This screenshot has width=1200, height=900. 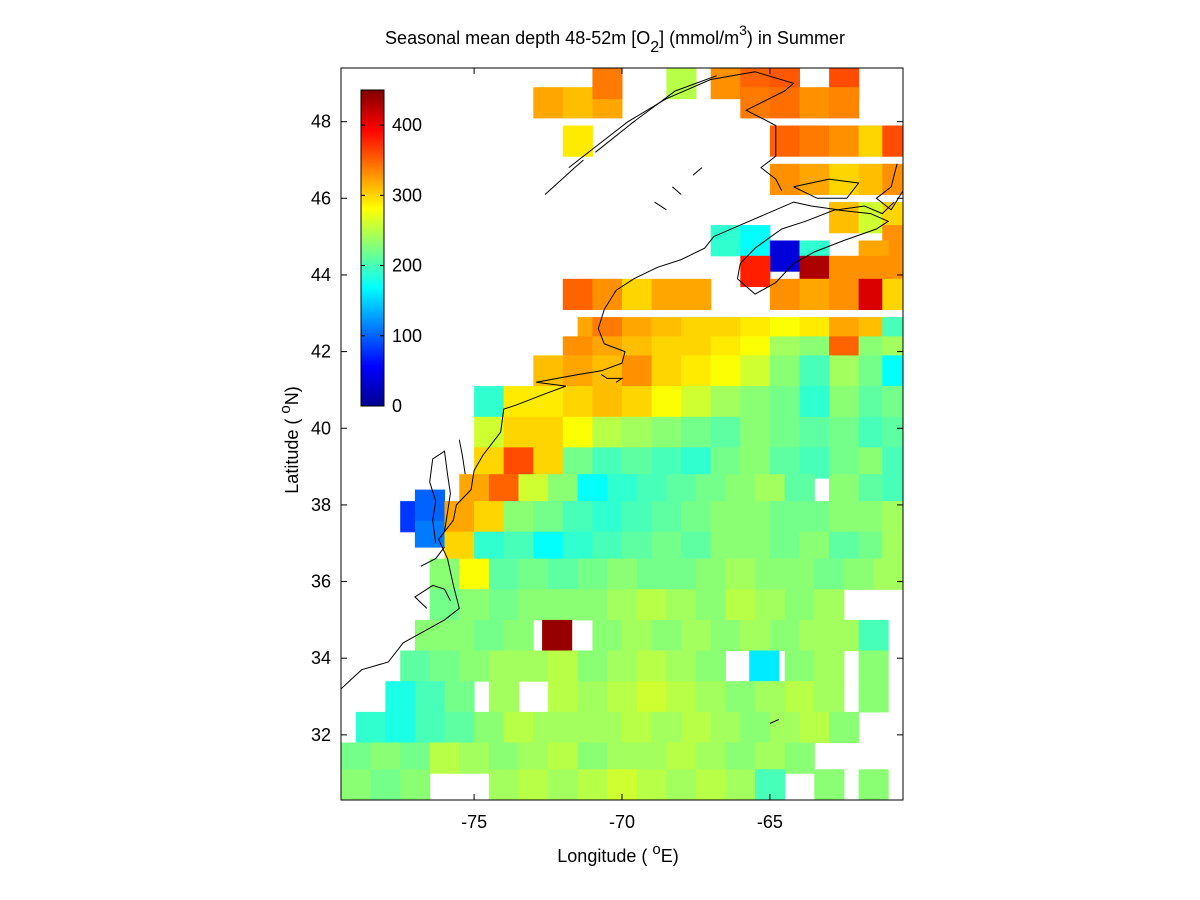 What do you see at coordinates (391, 252) in the screenshot?
I see `colorbar: 0 100 200 300 400` at bounding box center [391, 252].